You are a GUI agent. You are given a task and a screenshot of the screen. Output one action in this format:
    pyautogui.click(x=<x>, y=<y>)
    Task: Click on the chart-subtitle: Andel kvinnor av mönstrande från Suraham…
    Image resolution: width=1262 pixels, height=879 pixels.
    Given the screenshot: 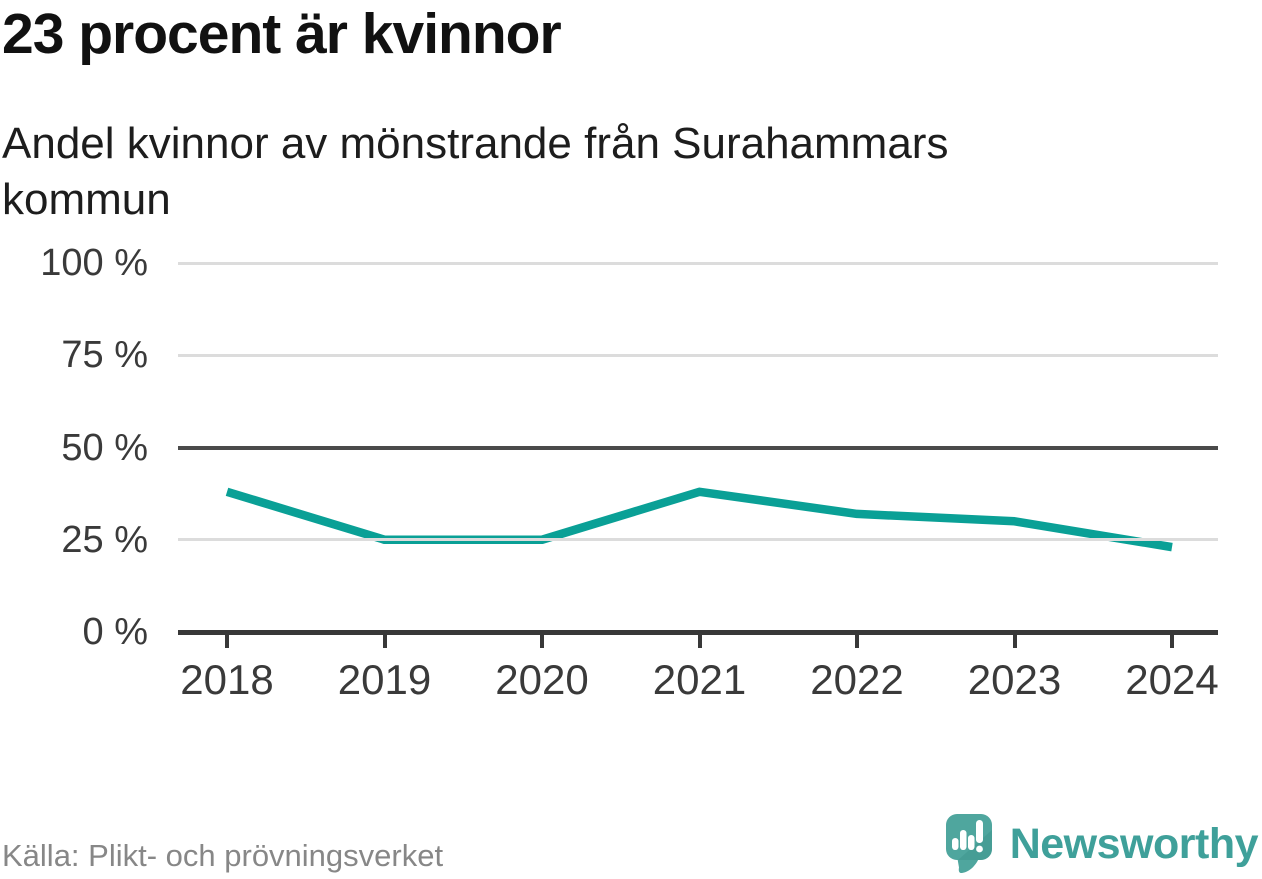 What is the action you would take?
    pyautogui.click(x=475, y=172)
    